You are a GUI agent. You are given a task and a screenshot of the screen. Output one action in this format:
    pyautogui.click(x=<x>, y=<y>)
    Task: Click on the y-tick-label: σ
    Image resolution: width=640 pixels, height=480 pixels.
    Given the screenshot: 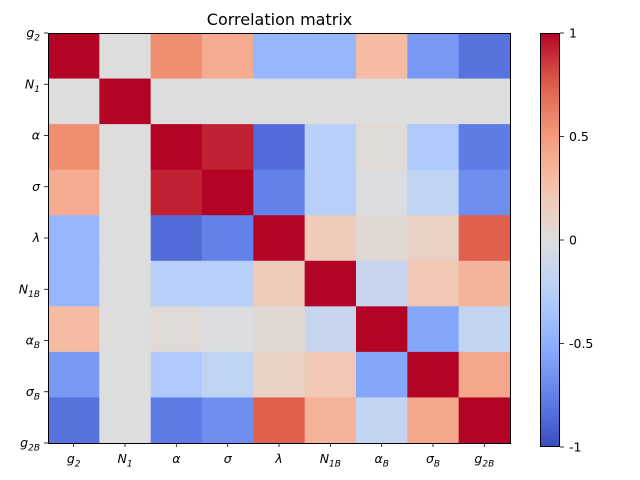 What is the action you would take?
    pyautogui.click(x=36, y=186)
    